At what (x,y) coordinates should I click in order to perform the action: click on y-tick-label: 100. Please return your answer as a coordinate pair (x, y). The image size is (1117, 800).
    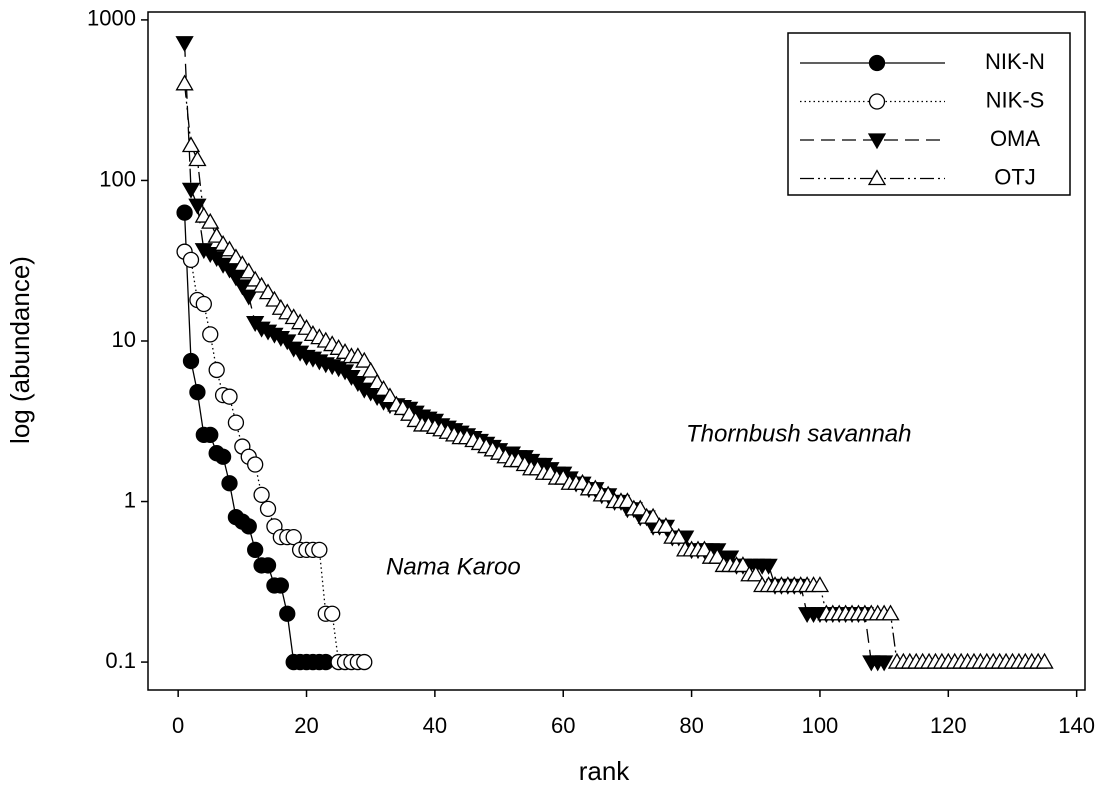
    Looking at the image, I should click on (117, 178).